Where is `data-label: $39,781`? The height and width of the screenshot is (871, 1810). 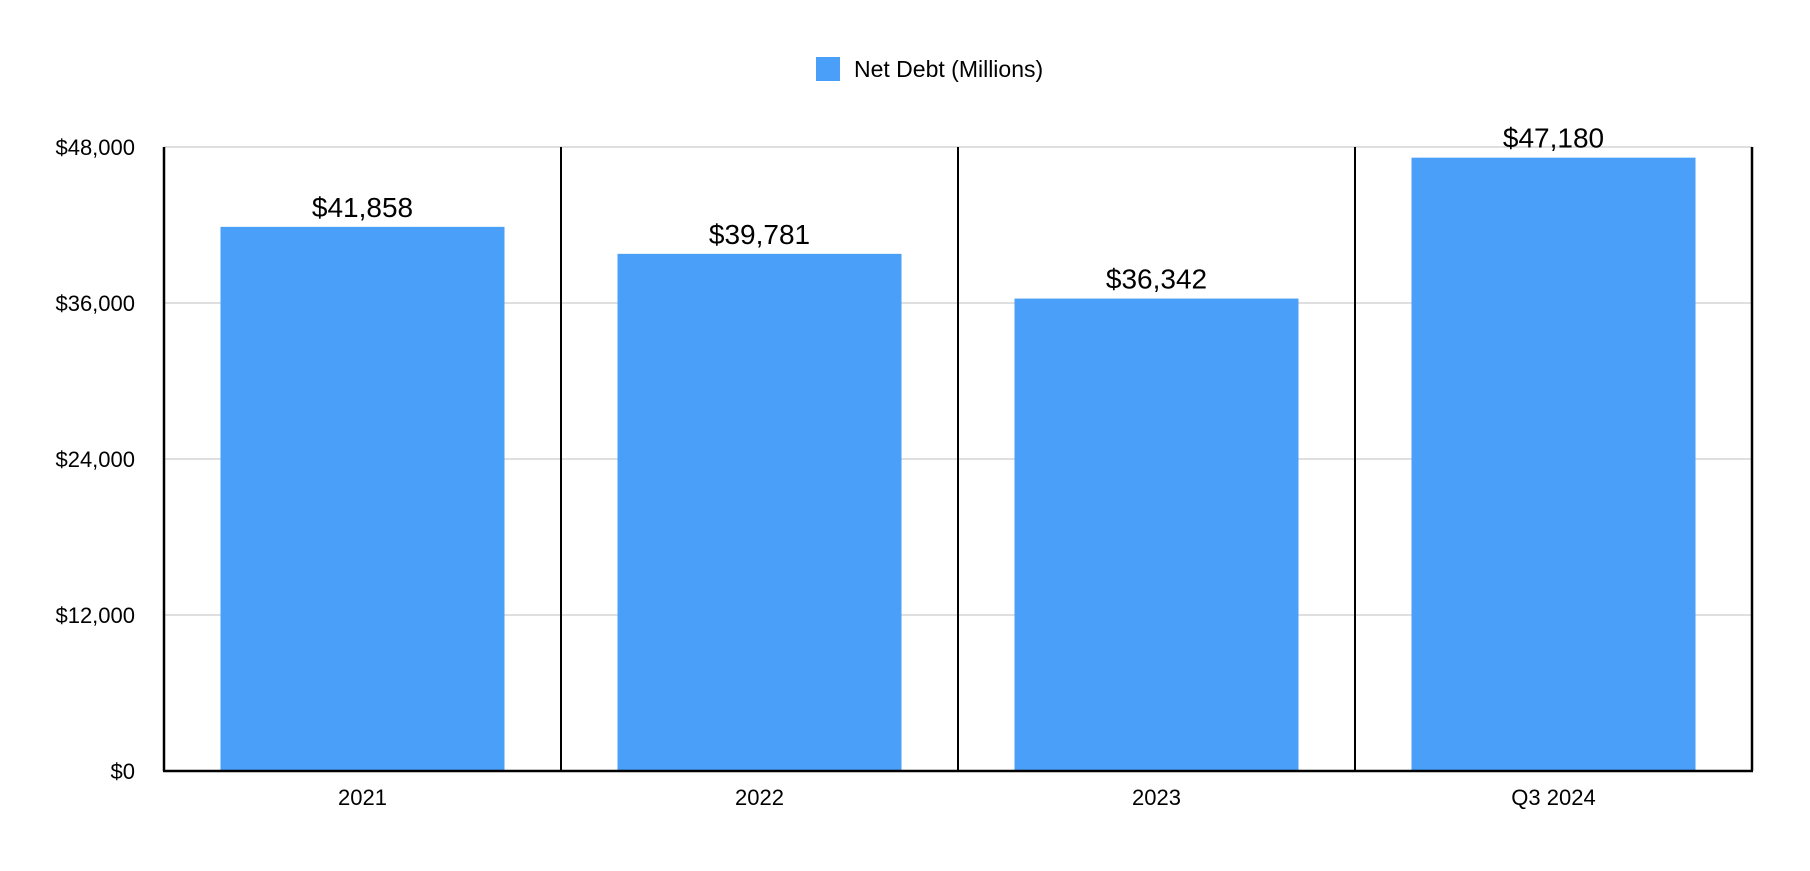
data-label: $39,781 is located at coordinates (759, 234).